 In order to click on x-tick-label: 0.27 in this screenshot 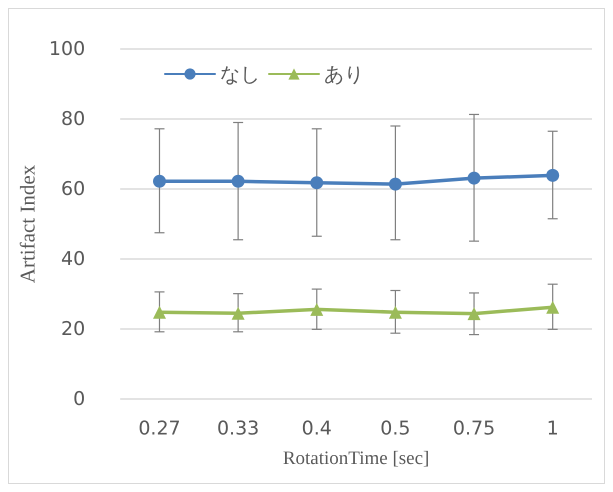, I will do `click(159, 429)`.